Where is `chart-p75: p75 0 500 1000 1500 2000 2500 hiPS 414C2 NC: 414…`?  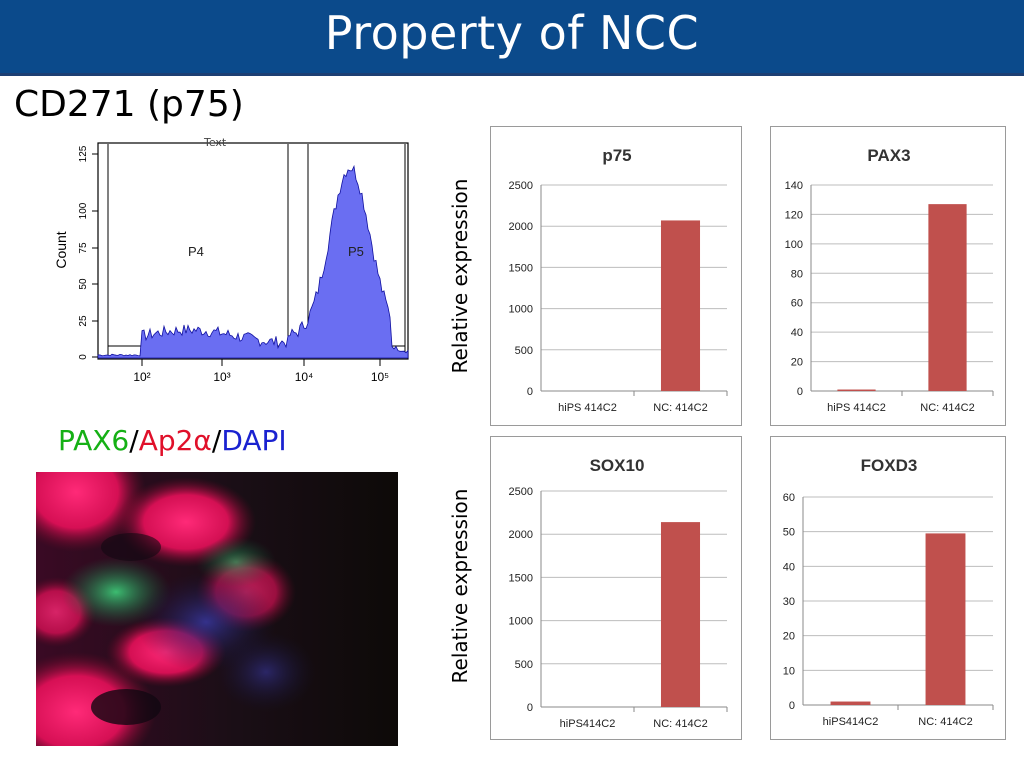 chart-p75: p75 0 500 1000 1500 2000 2500 hiPS 414C2 NC: 414… is located at coordinates (616, 276).